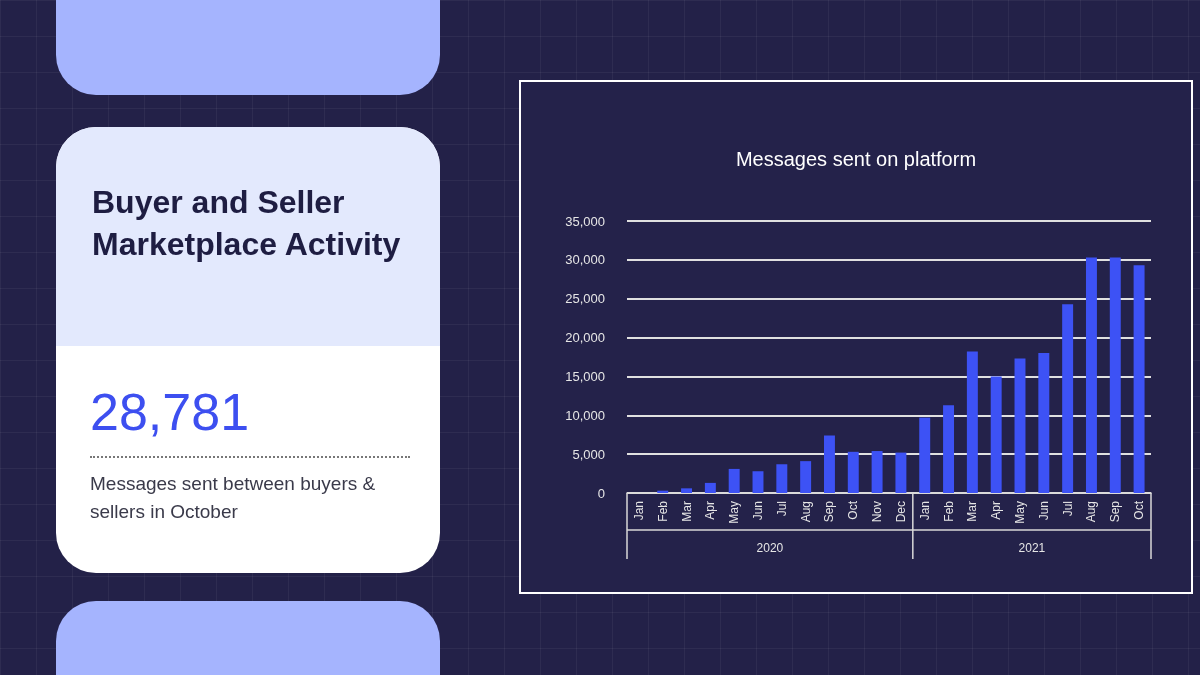  I want to click on chart-title: Messages sent on platform, so click(856, 159).